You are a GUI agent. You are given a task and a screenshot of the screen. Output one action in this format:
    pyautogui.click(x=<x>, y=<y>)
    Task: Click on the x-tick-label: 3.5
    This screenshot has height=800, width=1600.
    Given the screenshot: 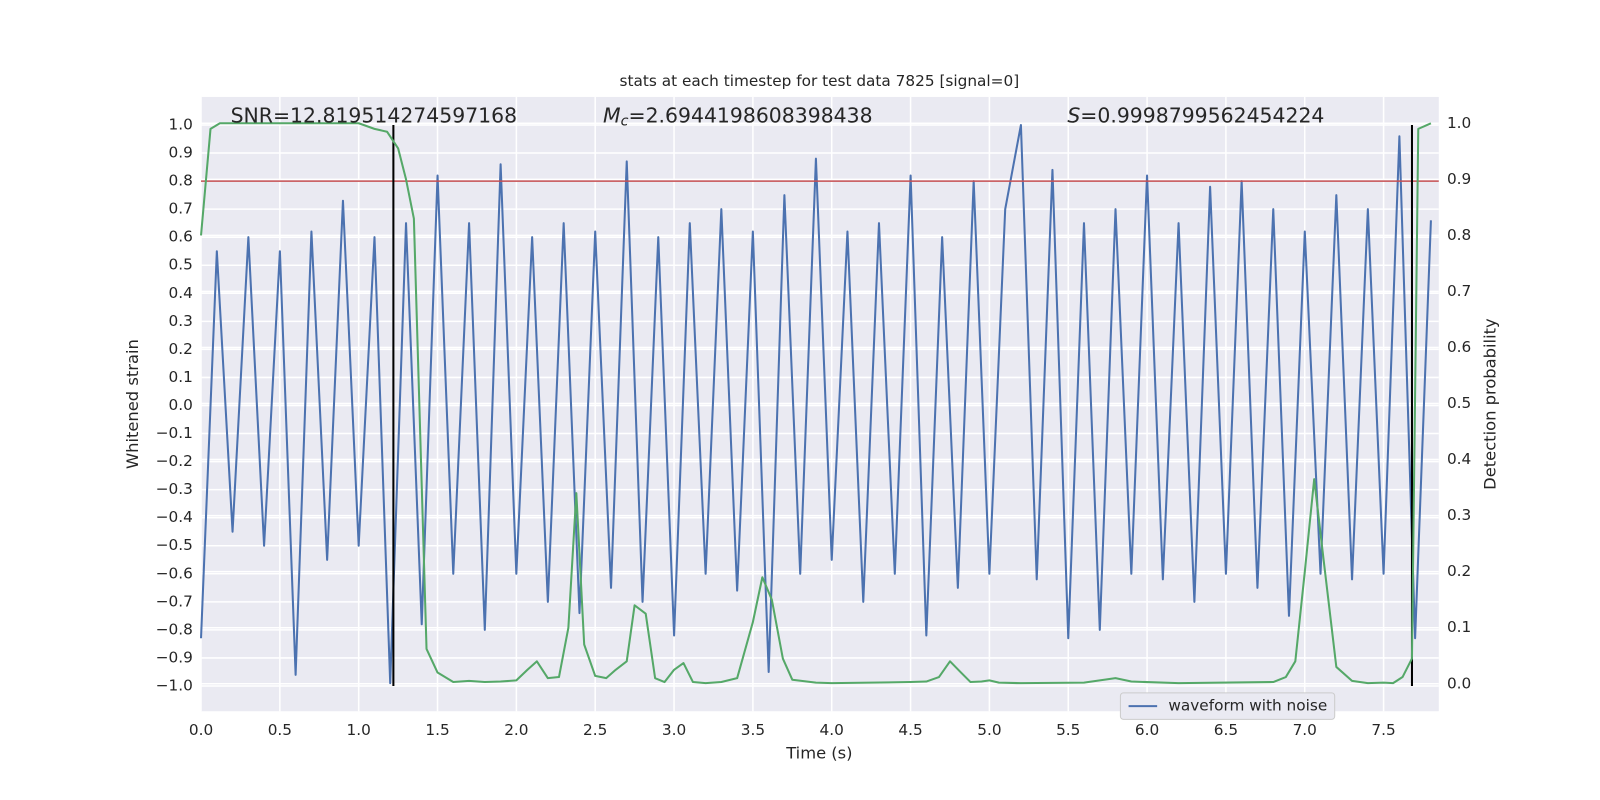 What is the action you would take?
    pyautogui.click(x=753, y=730)
    